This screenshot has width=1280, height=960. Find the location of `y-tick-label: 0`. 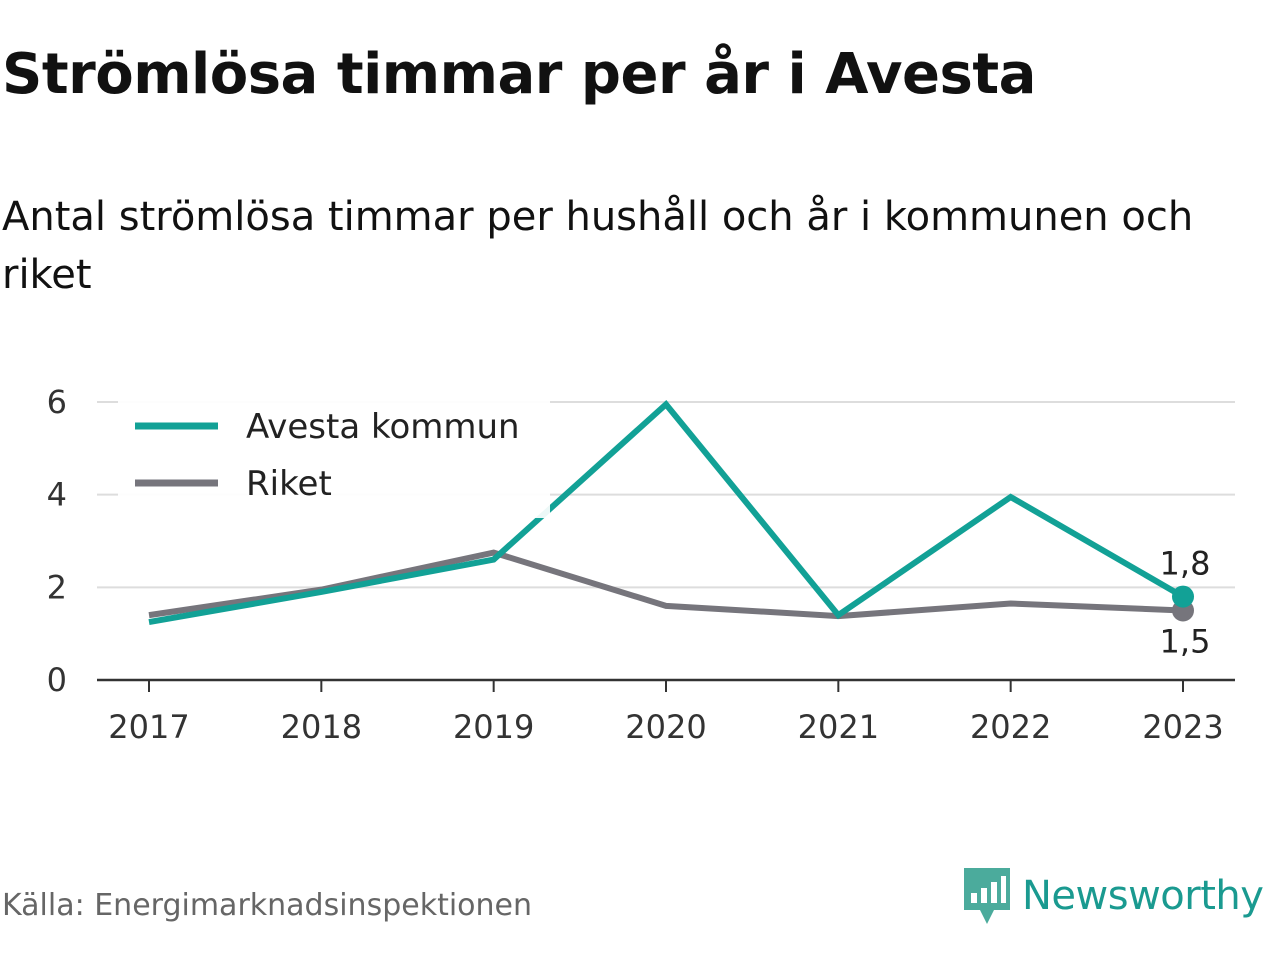

y-tick-label: 0 is located at coordinates (57, 680).